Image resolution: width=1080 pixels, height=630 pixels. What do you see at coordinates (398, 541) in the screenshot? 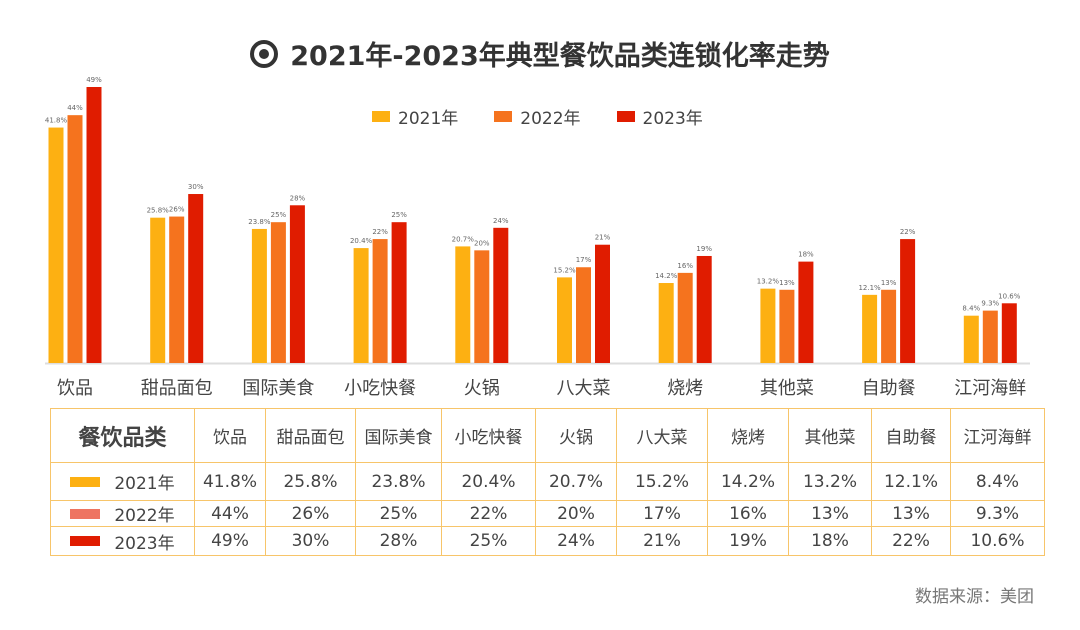
I see `table-cell: 28%` at bounding box center [398, 541].